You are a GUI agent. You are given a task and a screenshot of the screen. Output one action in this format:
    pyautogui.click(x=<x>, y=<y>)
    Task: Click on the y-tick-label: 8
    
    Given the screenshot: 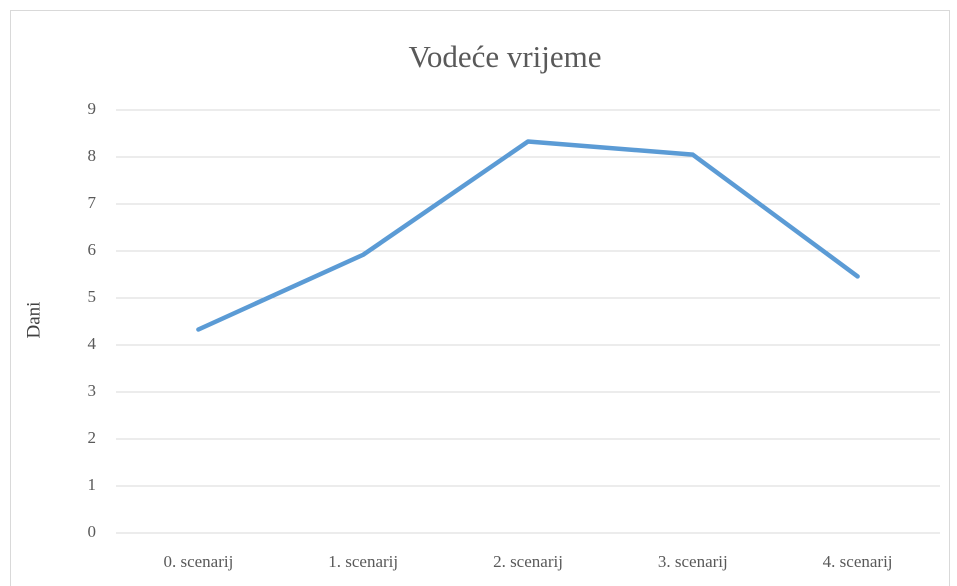 What is the action you would take?
    pyautogui.click(x=92, y=155)
    